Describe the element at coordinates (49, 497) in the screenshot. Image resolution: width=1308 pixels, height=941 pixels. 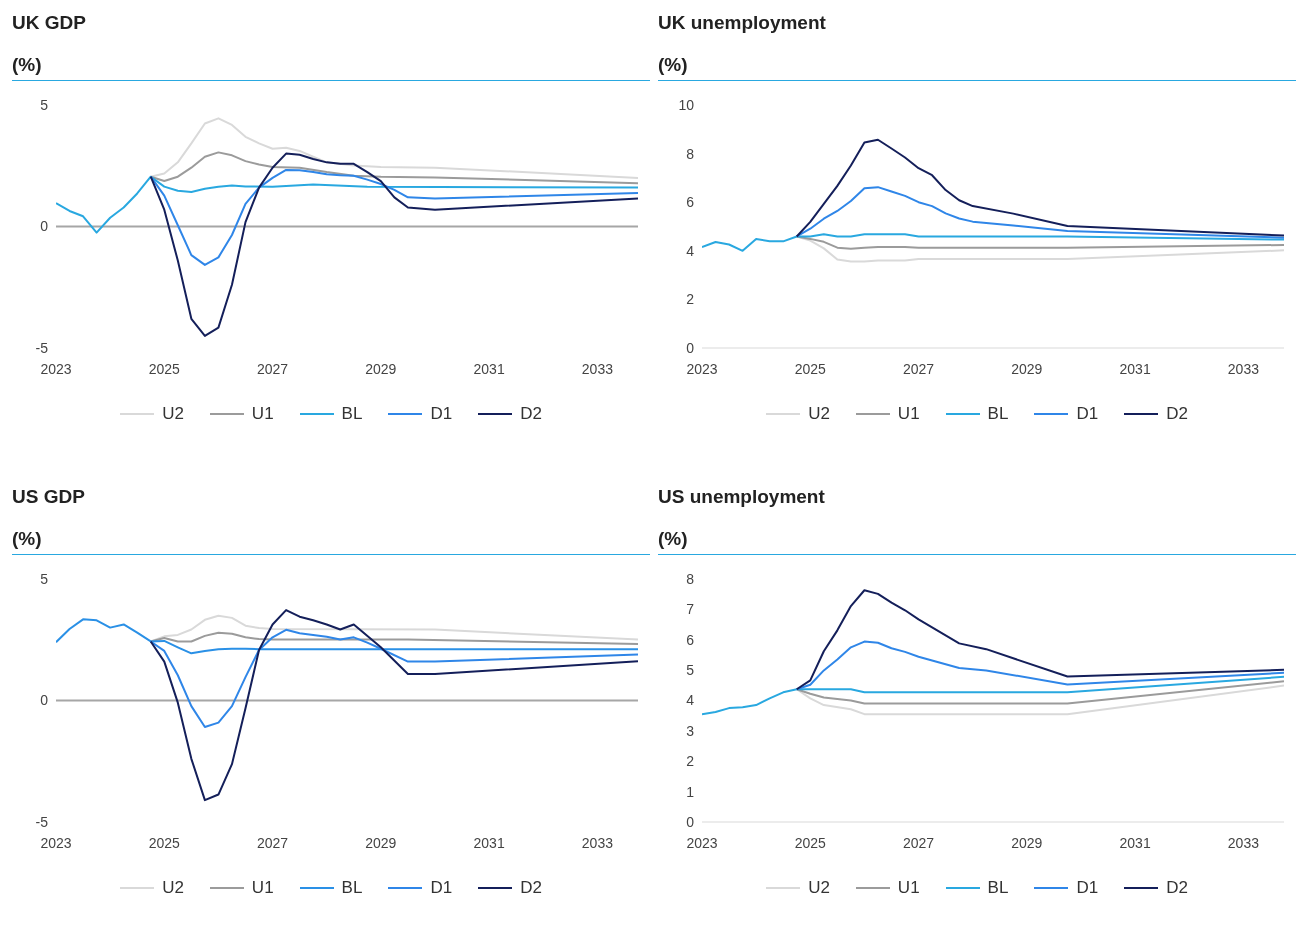
I see `chart-title: US GDP` at that location.